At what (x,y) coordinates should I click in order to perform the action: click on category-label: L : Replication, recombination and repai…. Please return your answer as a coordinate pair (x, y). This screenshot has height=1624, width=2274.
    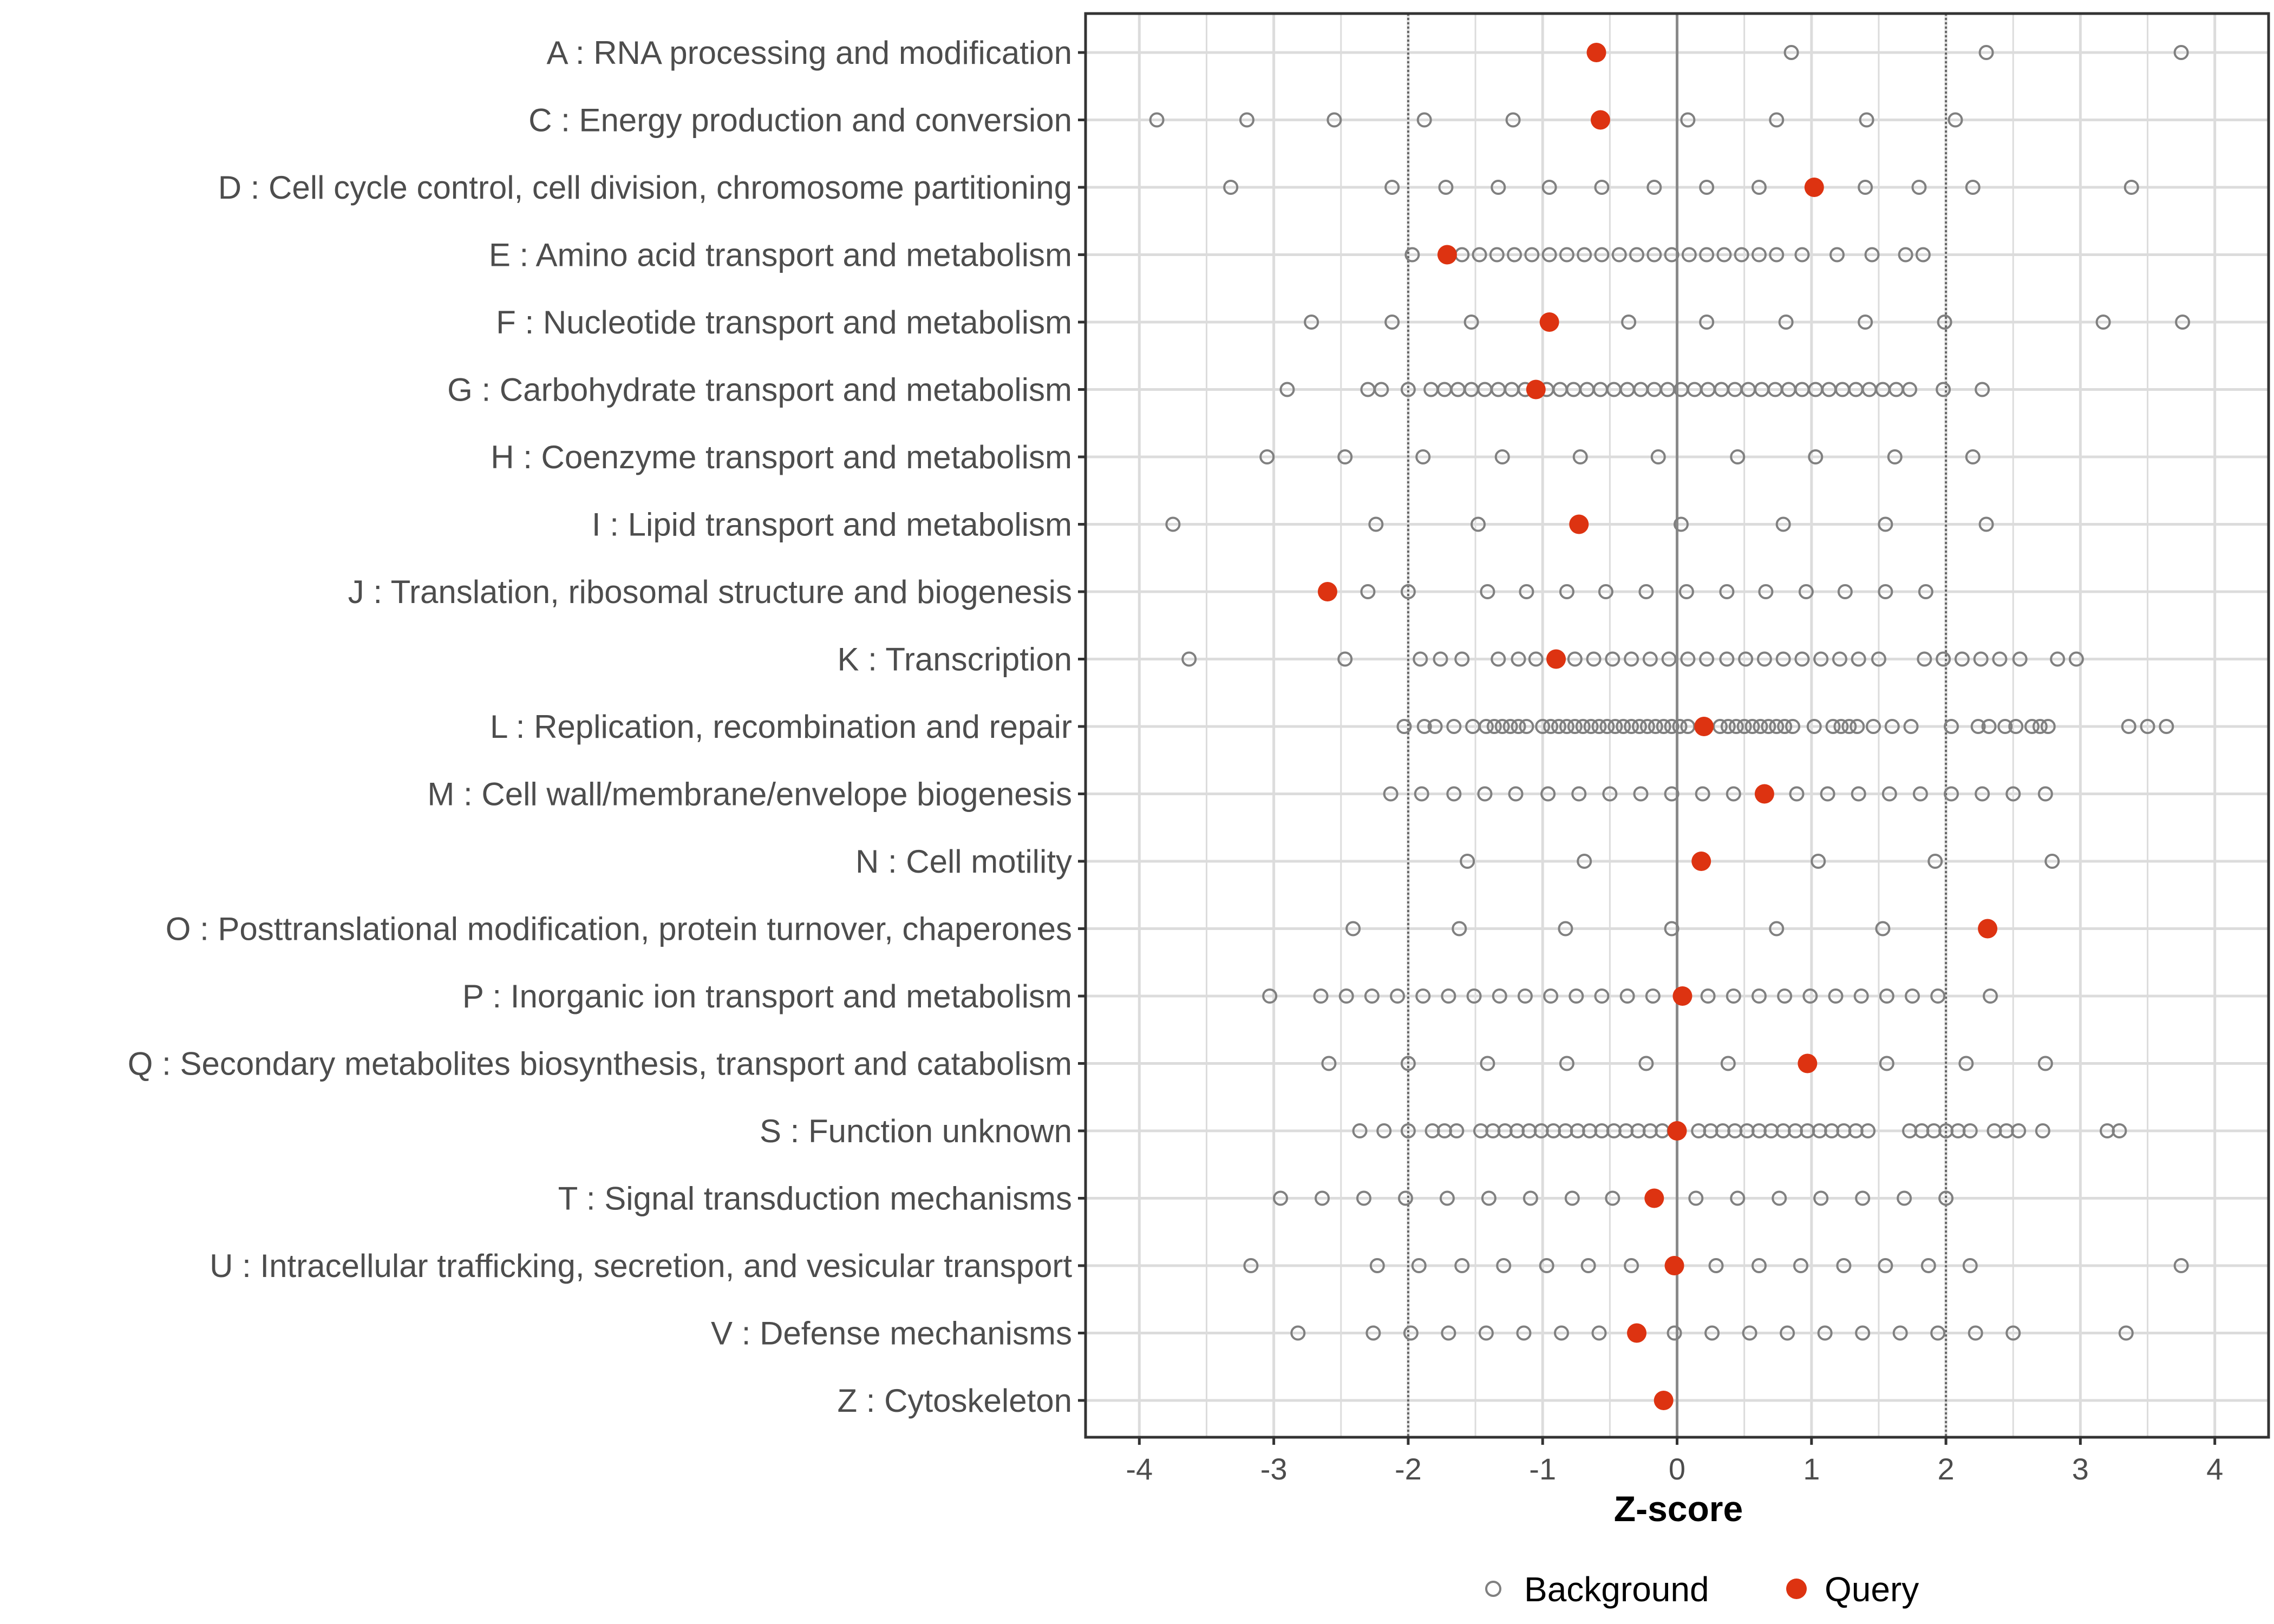
    Looking at the image, I should click on (781, 727).